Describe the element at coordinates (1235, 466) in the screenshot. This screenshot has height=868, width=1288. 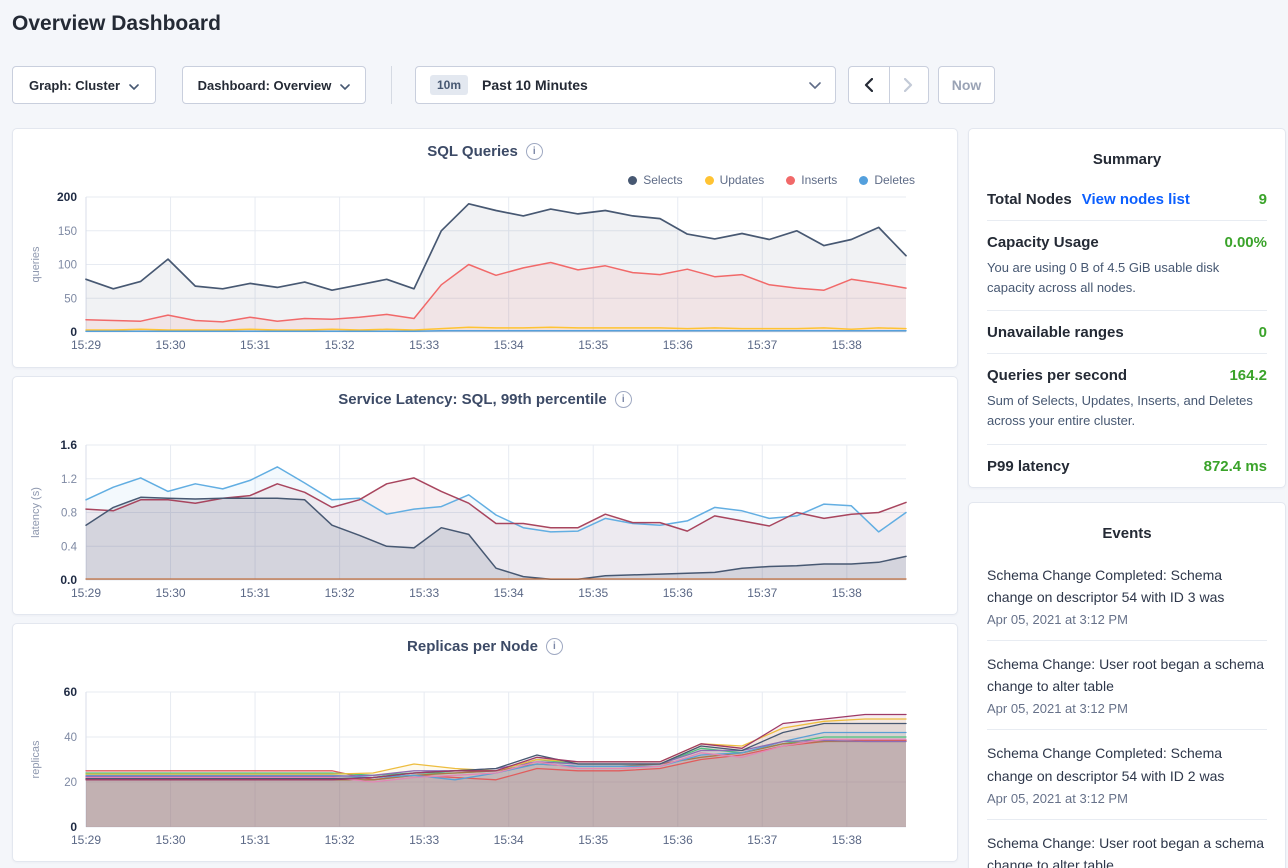
I see `summary-value: 872.4 ms` at that location.